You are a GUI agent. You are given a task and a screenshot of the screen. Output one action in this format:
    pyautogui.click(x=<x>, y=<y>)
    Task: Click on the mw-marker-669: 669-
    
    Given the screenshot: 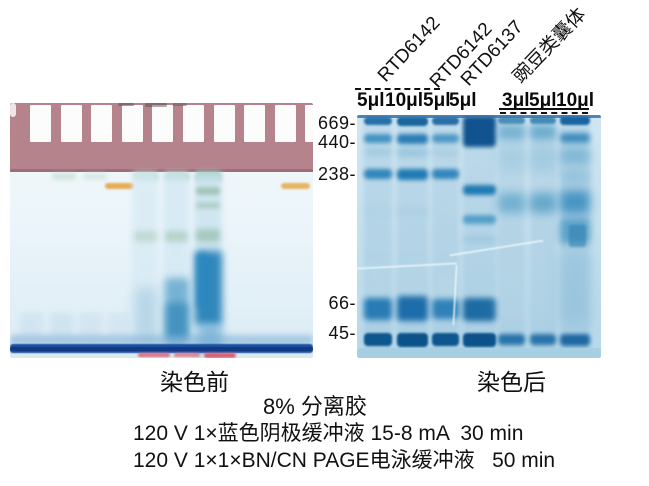 What is the action you would take?
    pyautogui.click(x=336, y=123)
    